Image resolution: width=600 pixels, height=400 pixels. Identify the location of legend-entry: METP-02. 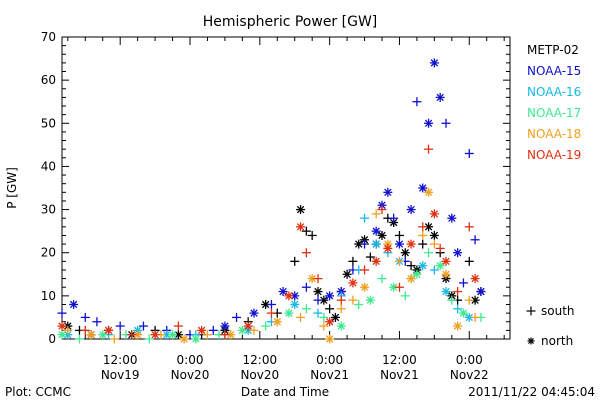
(553, 50).